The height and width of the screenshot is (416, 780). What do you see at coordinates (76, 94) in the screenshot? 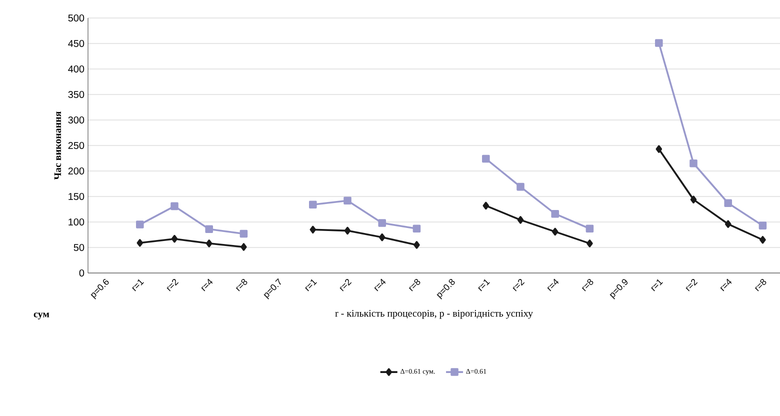
I see `y-tick-label: 350` at bounding box center [76, 94].